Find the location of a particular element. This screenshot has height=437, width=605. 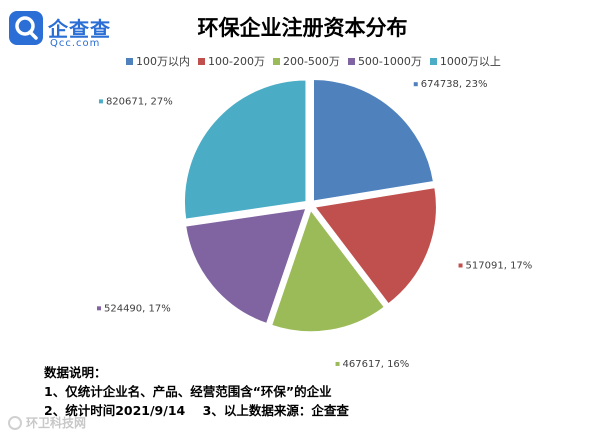

notes-line-2: 2、统计时间2021/9/14 3、以上数据来源：企查查 is located at coordinates (196, 410).